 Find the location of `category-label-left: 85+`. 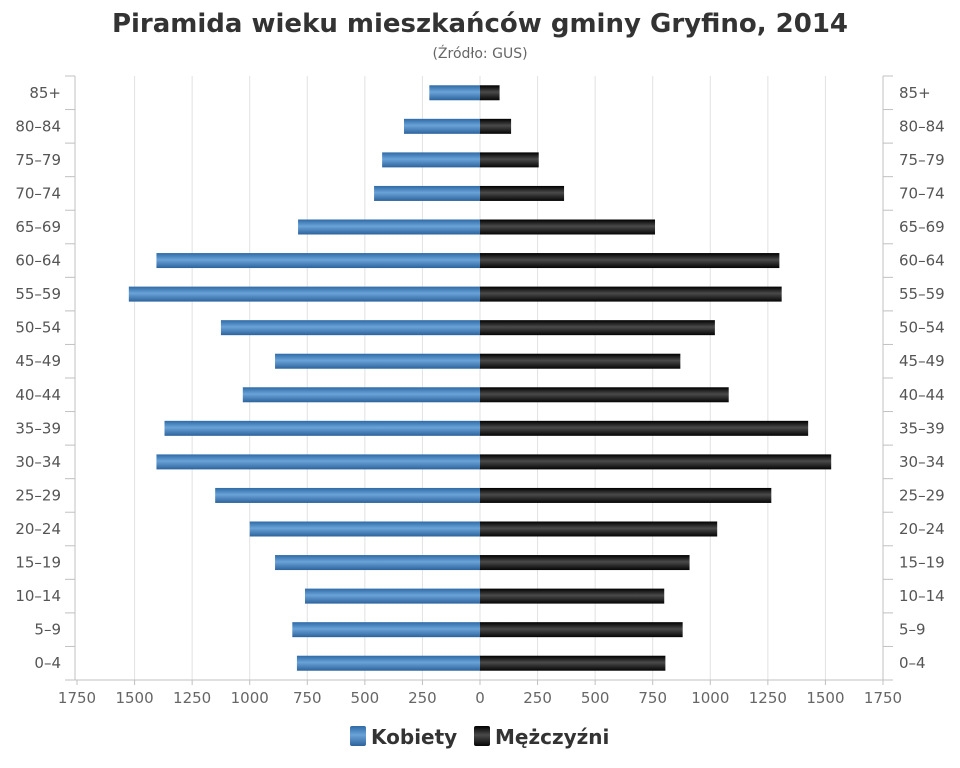

category-label-left: 85+ is located at coordinates (45, 93).